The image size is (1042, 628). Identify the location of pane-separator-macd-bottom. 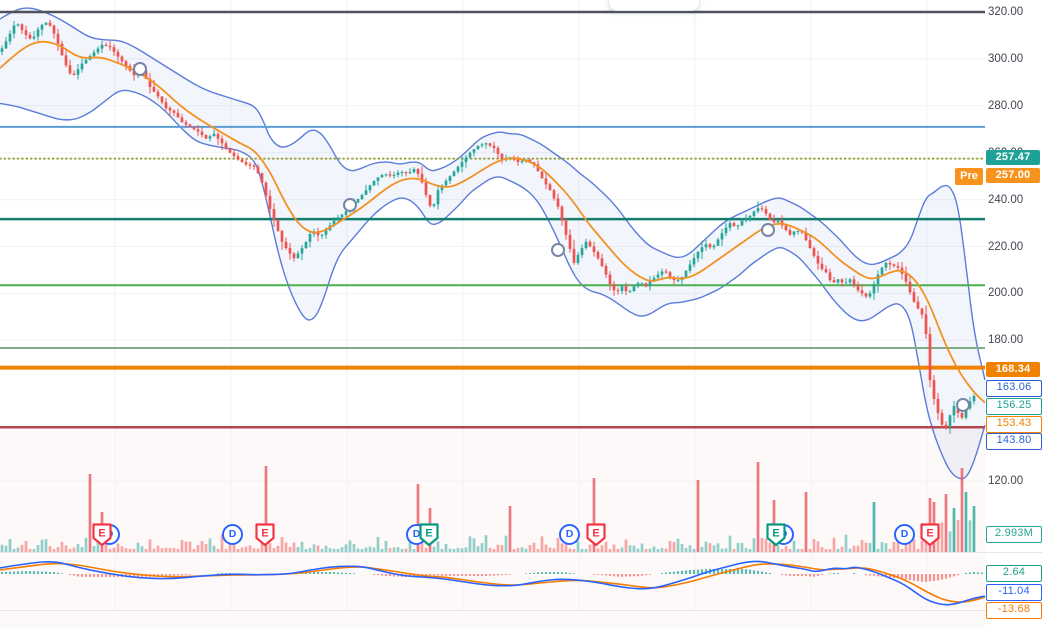
(521, 610).